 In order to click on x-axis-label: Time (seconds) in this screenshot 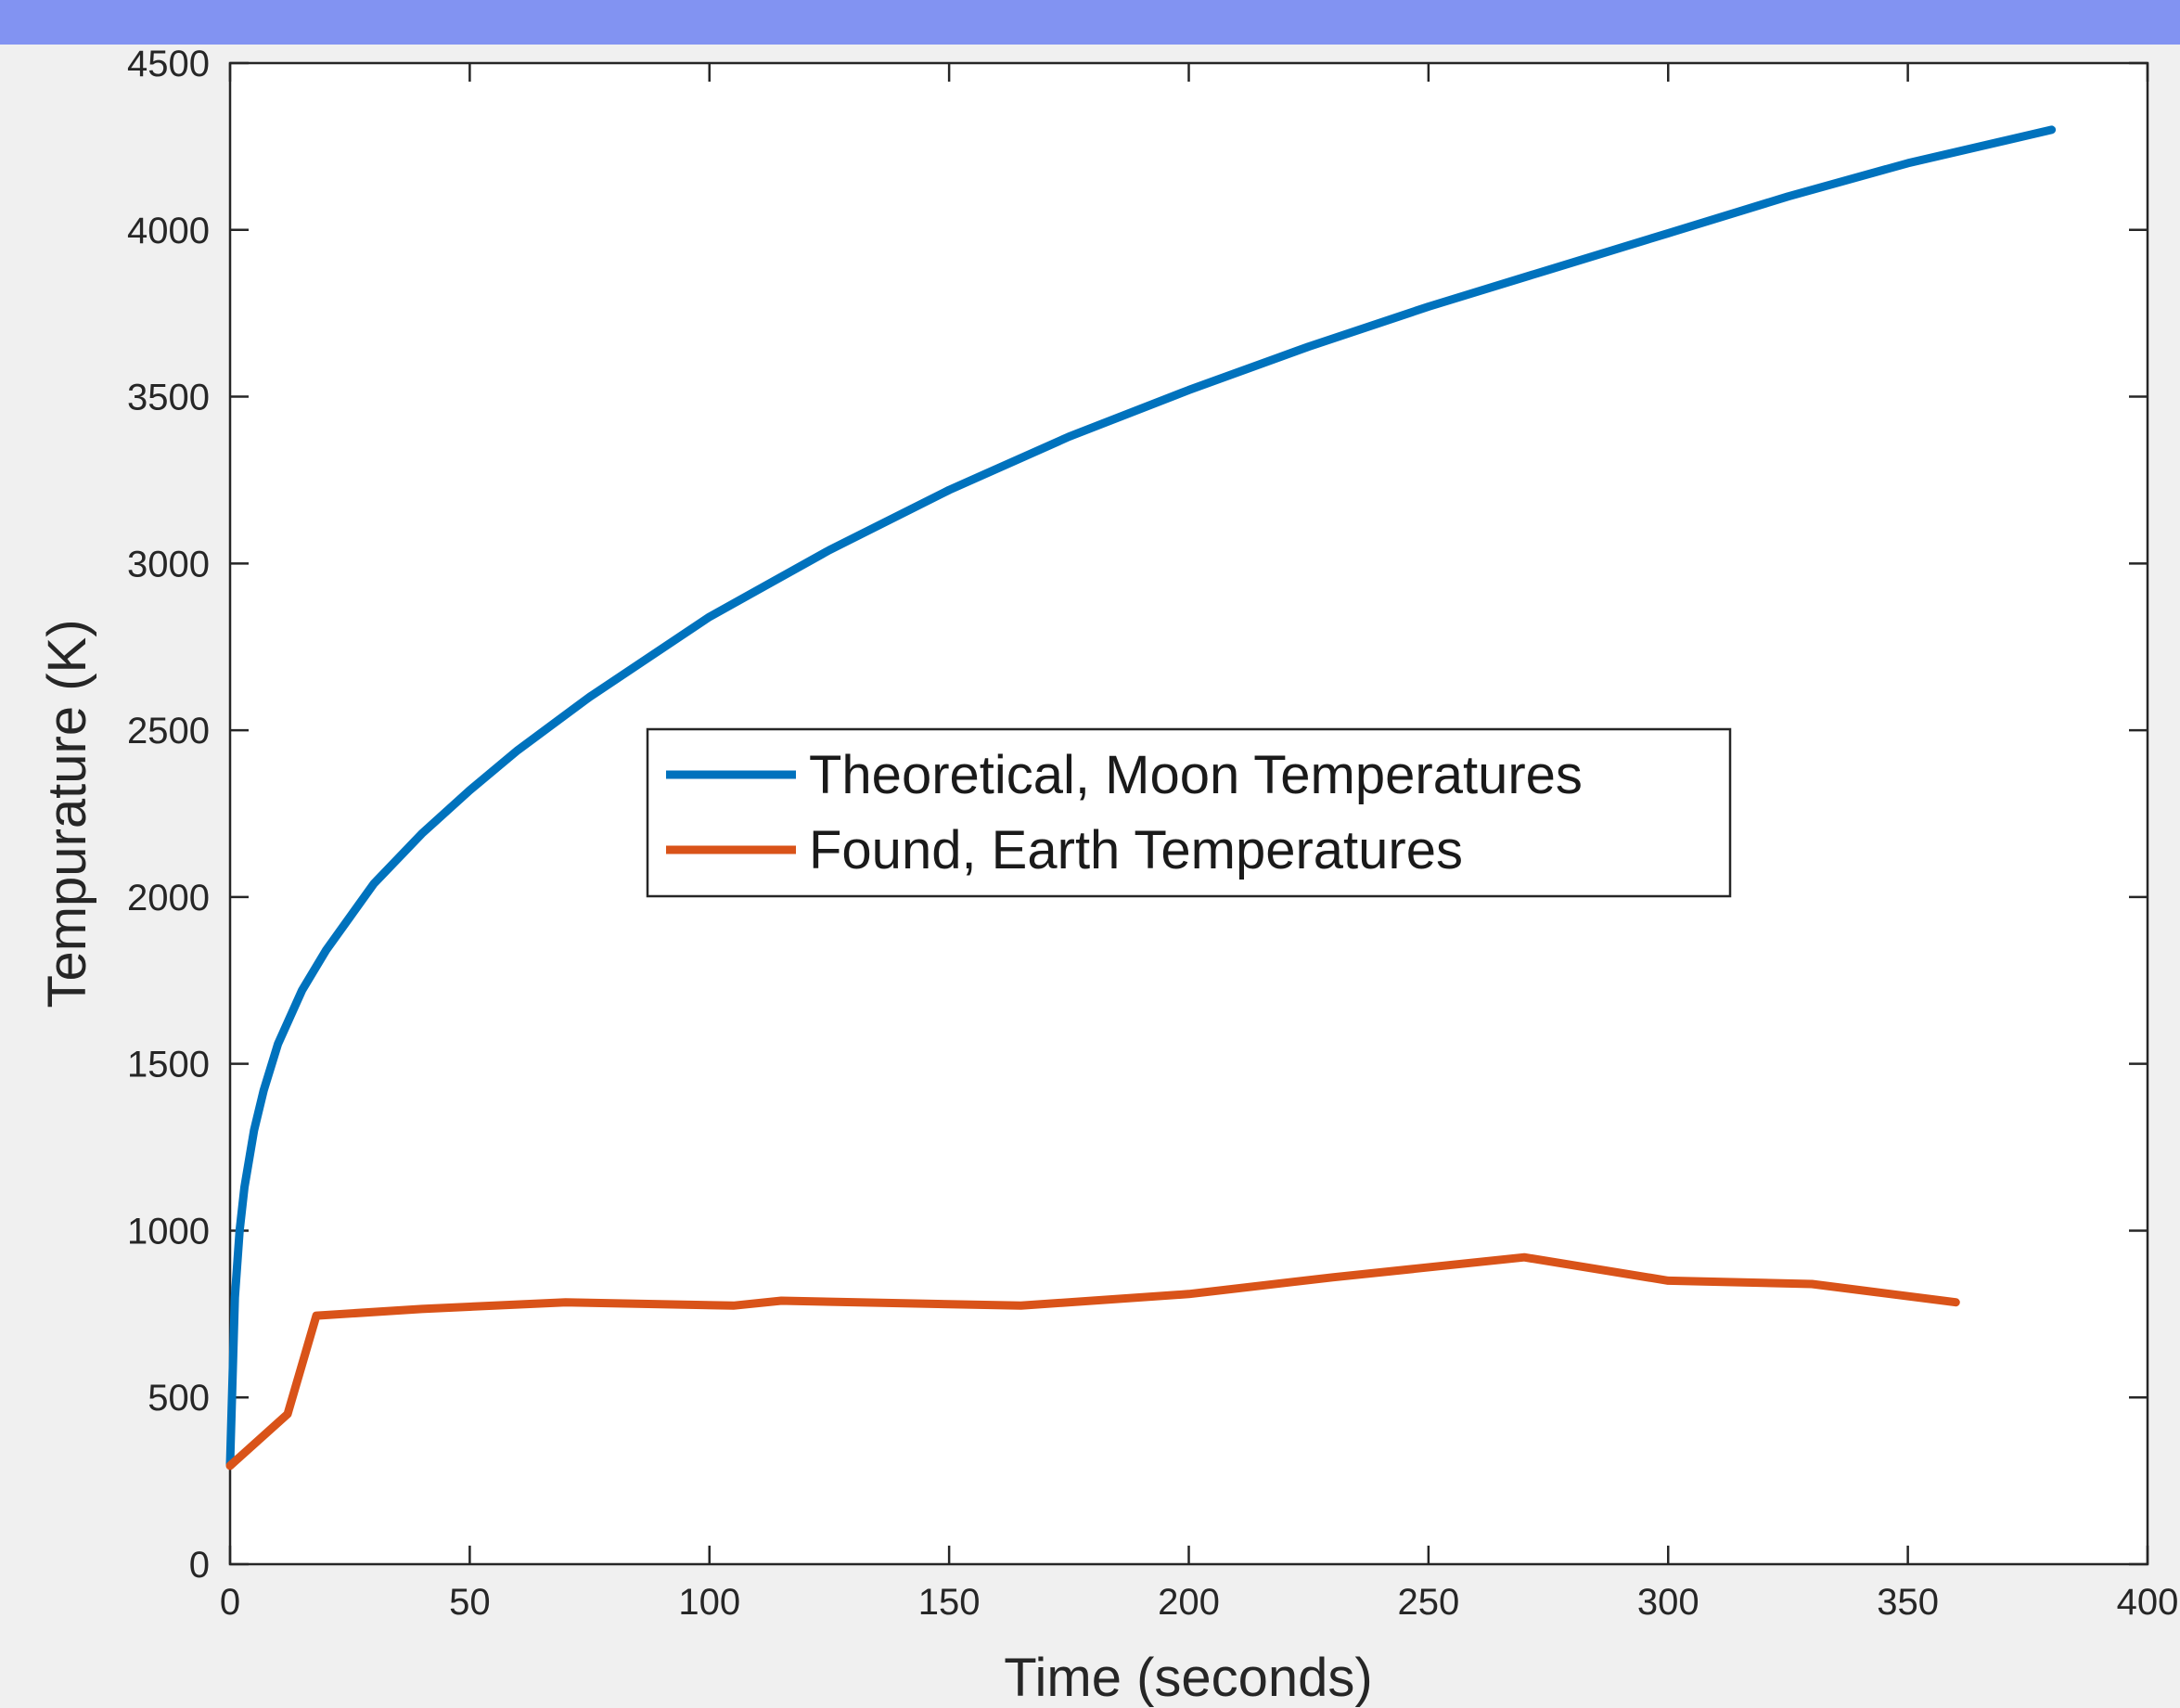, I will do `click(1188, 1678)`.